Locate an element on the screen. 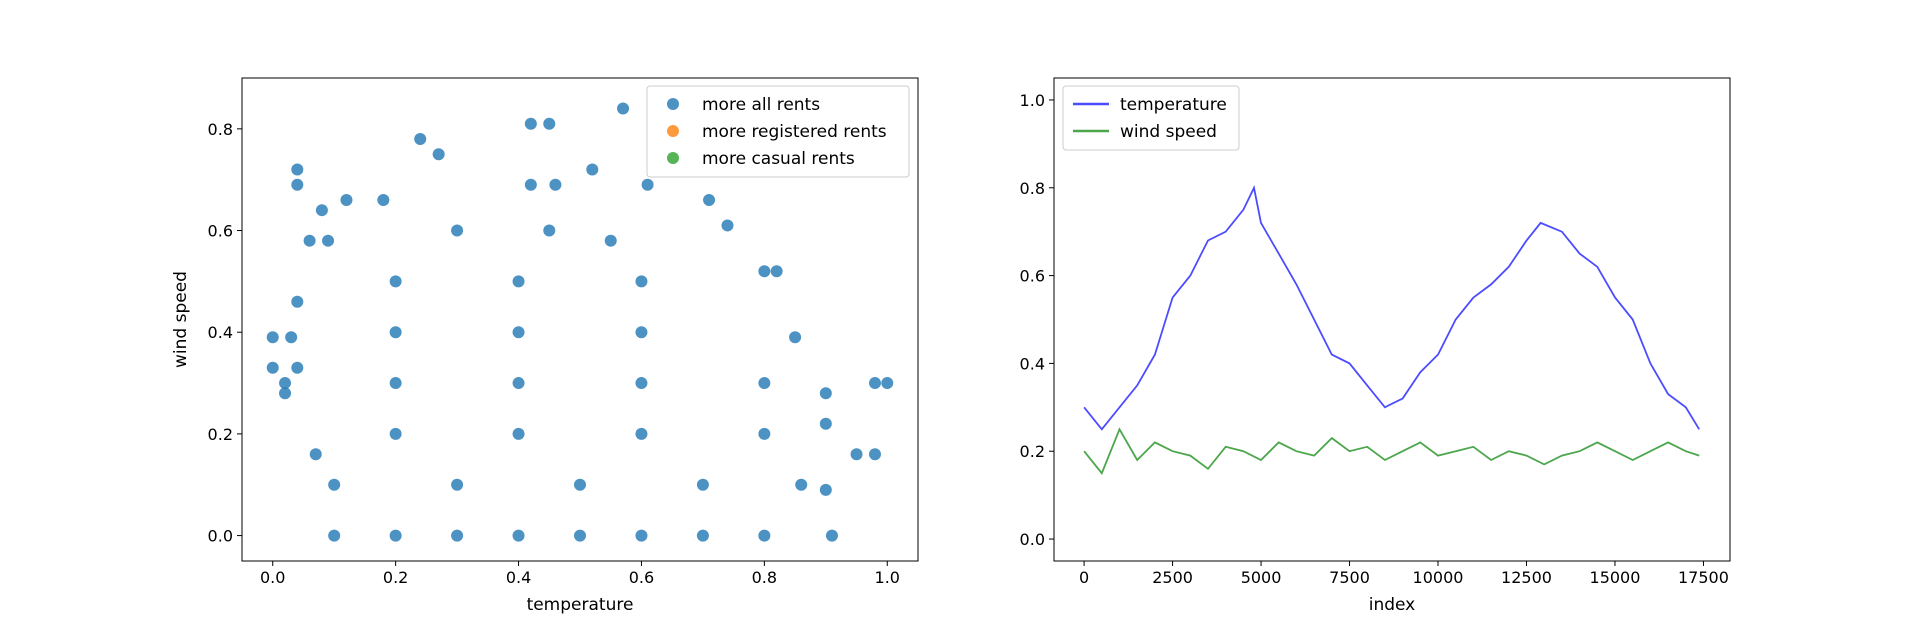  legend-box is located at coordinates (778, 131).